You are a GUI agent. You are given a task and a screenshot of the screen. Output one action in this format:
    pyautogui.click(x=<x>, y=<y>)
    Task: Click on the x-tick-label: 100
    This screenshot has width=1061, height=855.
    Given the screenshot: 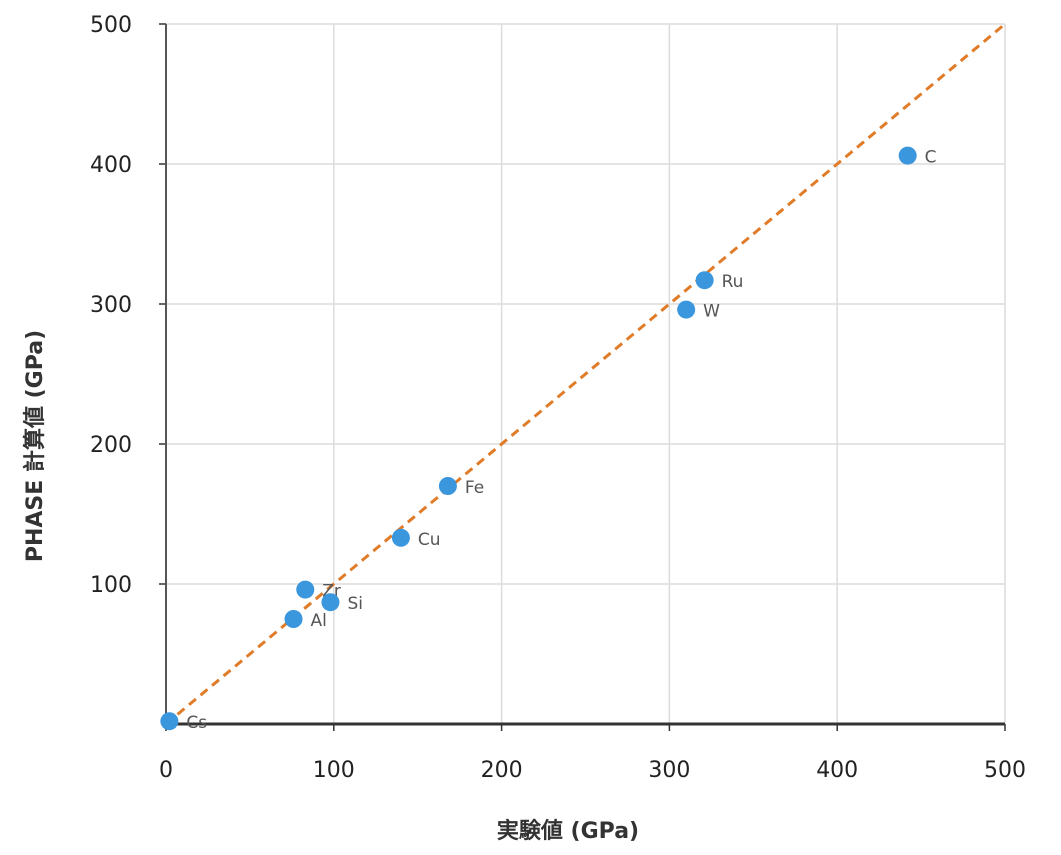 What is the action you would take?
    pyautogui.click(x=334, y=770)
    